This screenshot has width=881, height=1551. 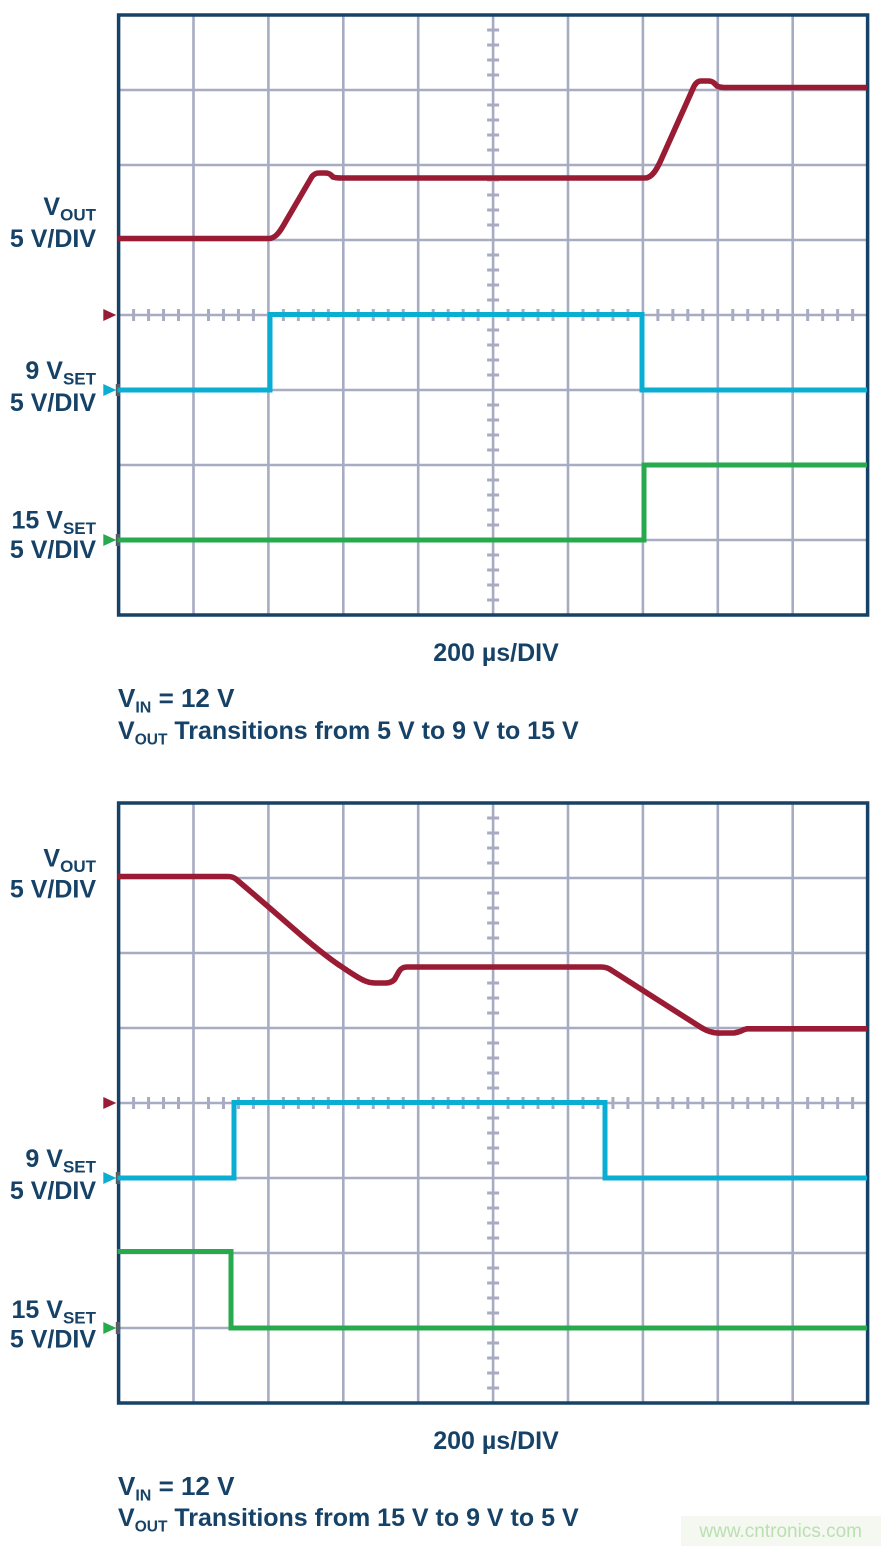 I want to click on svg-text:VOUT Transitions from 5 V to 9: VOUT Transitions from 5 V to 9 V to 15 V, so click(x=348, y=733).